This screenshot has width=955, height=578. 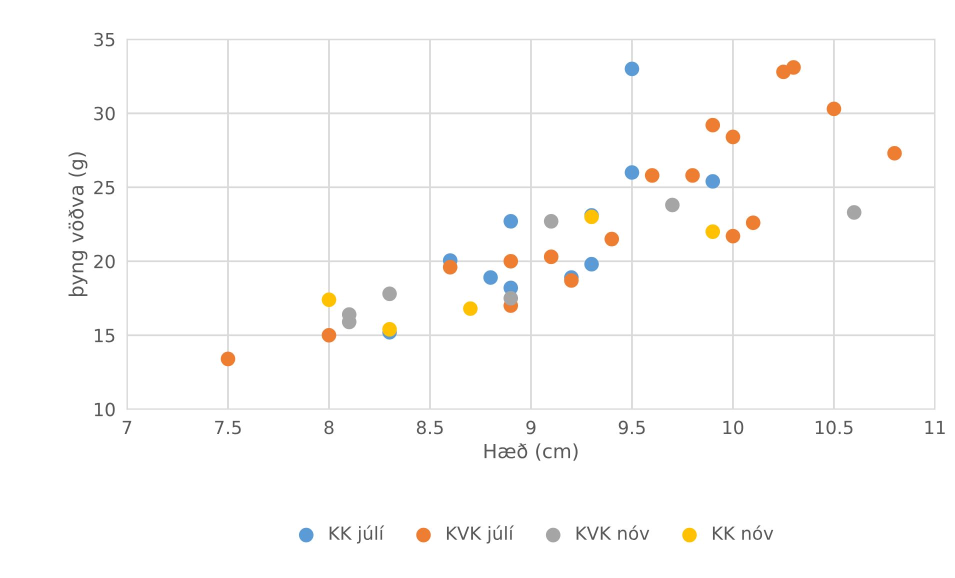 What do you see at coordinates (104, 335) in the screenshot?
I see `y-tick-label: 15` at bounding box center [104, 335].